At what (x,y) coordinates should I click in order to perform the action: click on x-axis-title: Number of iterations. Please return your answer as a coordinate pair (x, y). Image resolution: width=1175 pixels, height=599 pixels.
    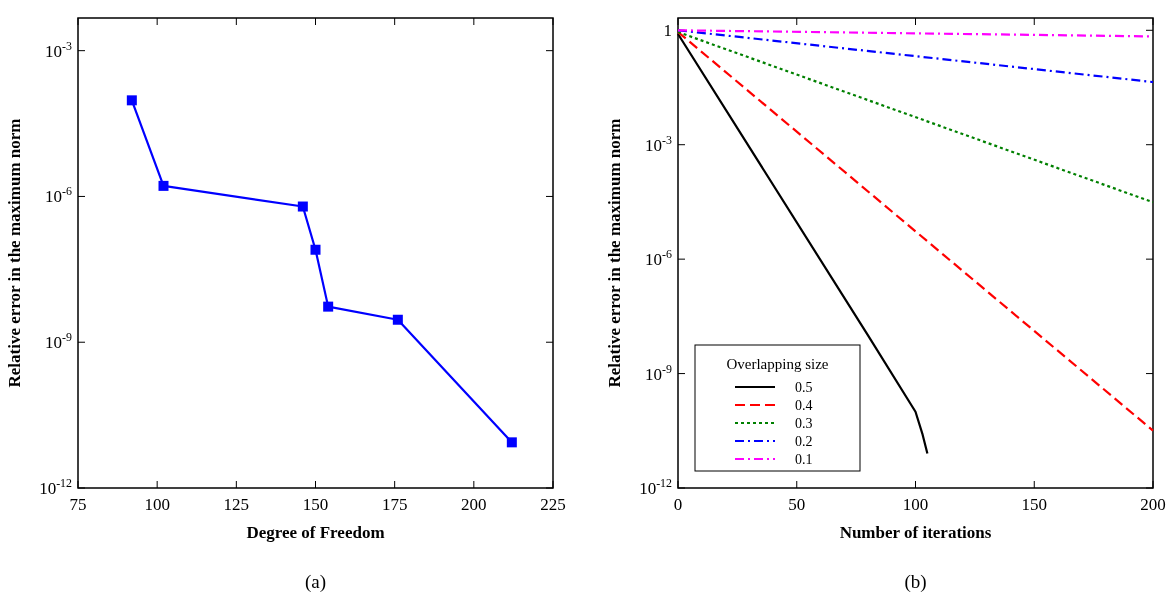
    Looking at the image, I should click on (915, 532).